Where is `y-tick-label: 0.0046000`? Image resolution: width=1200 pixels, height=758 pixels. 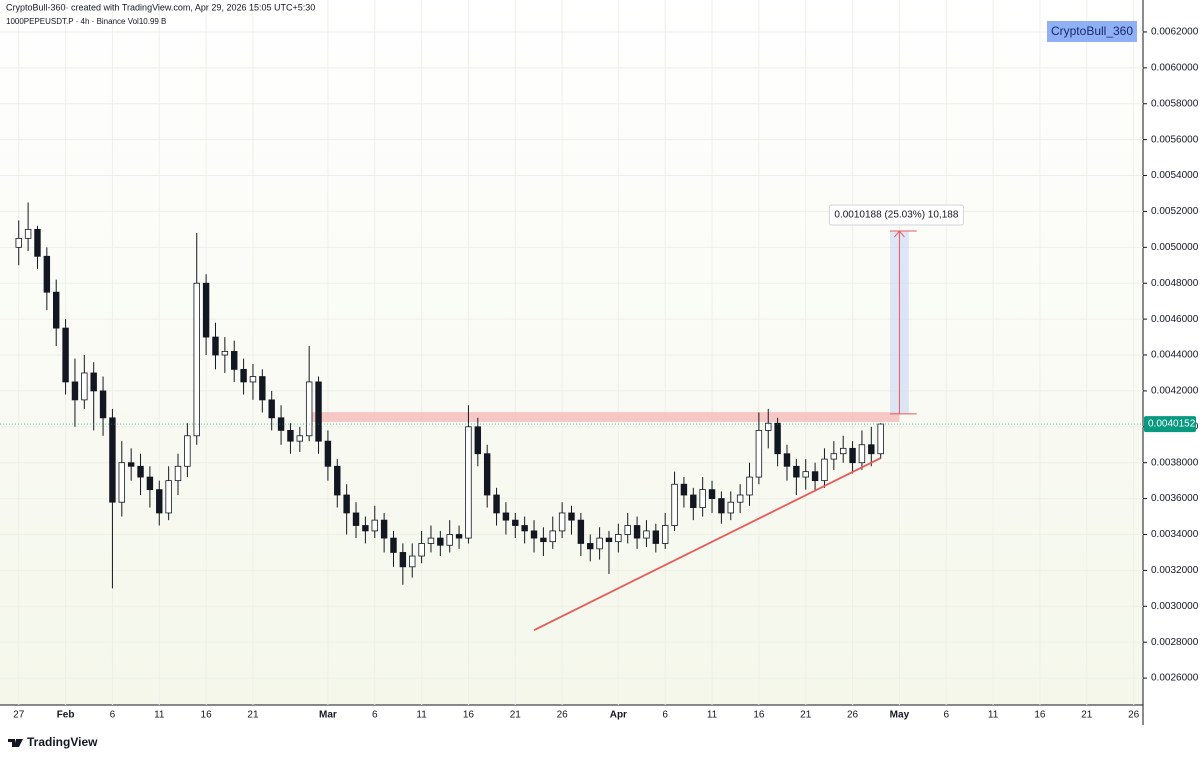 y-tick-label: 0.0046000 is located at coordinates (1175, 319).